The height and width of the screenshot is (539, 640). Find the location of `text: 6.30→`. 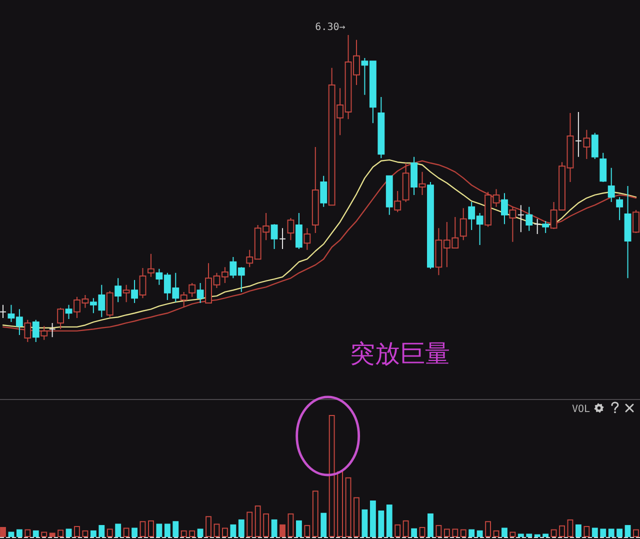

text: 6.30→ is located at coordinates (330, 27).